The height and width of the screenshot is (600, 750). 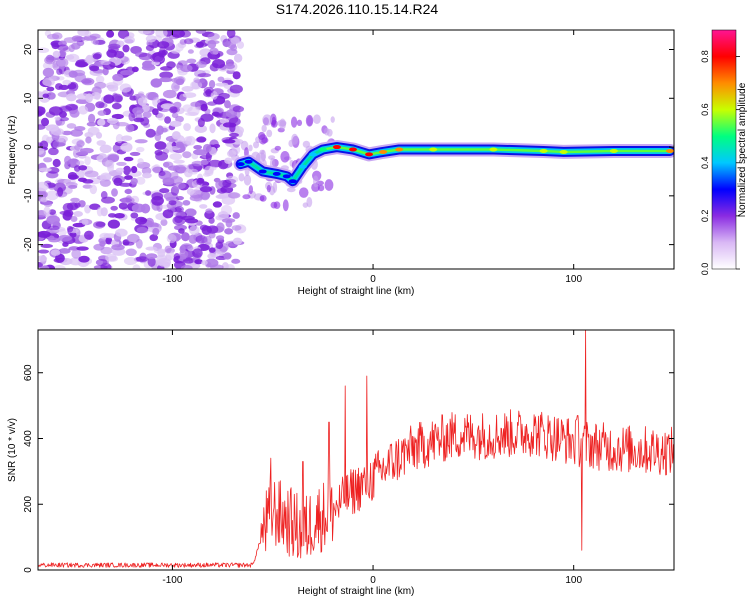 I want to click on colorbar-tick-label: 0.4, so click(x=705, y=163).